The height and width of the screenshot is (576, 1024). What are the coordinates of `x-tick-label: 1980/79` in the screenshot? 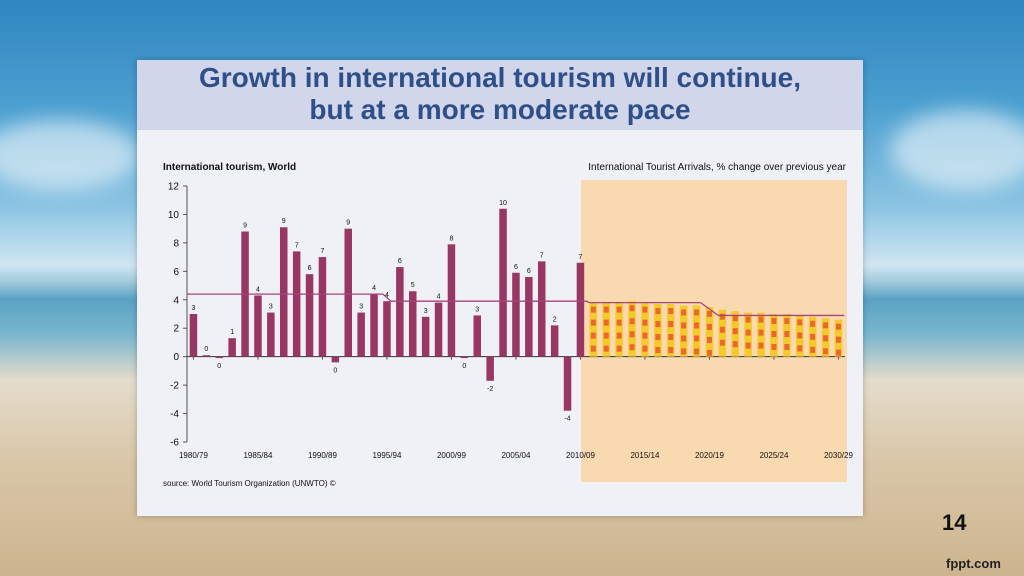 It's located at (193, 455).